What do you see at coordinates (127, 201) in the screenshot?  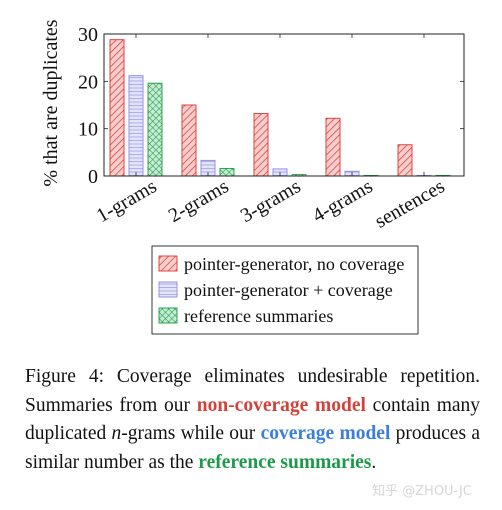 I see `x-tick-label: 1-grams` at bounding box center [127, 201].